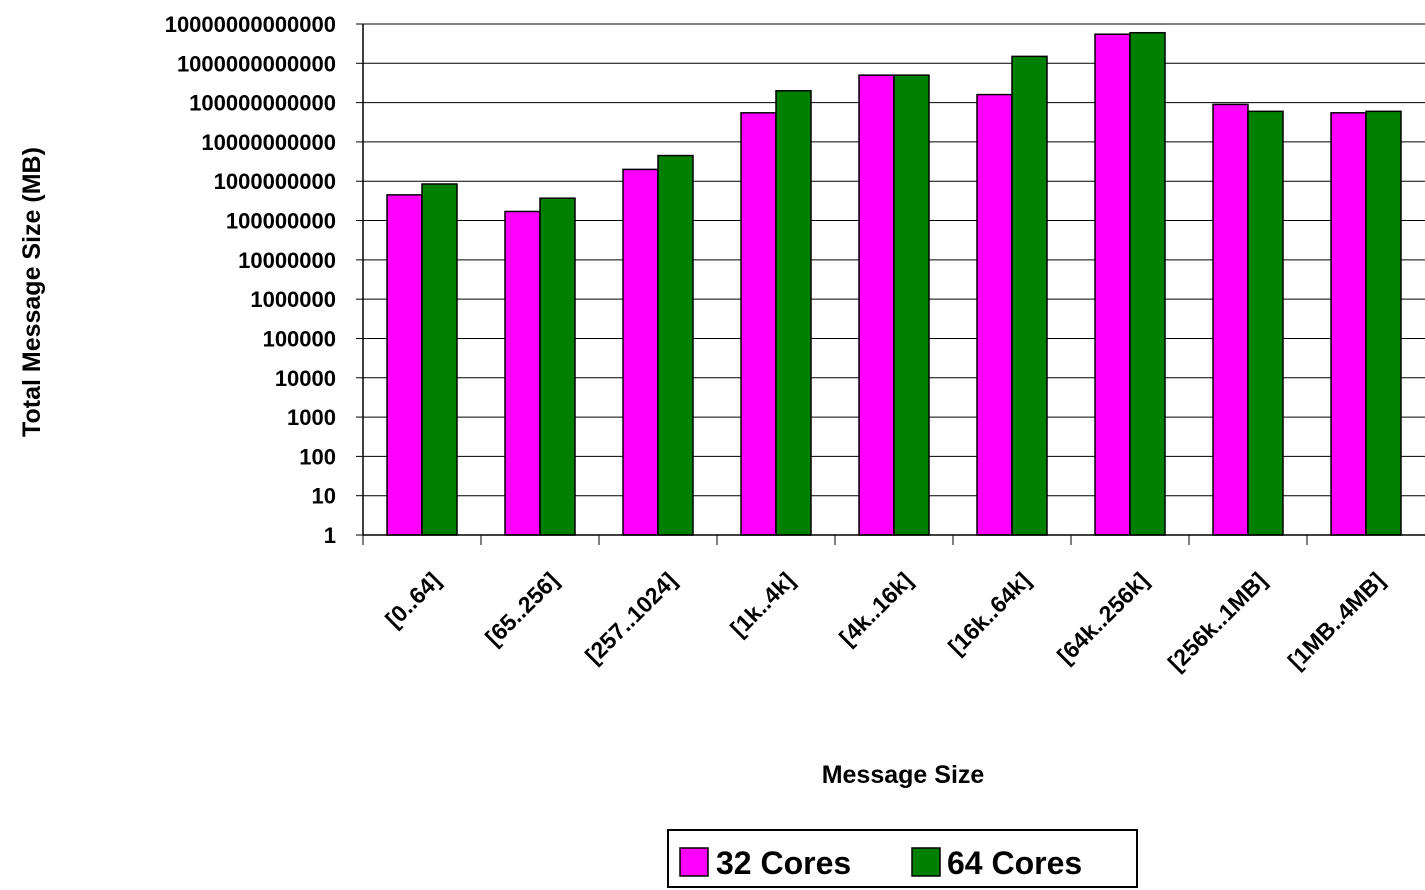 The width and height of the screenshot is (1425, 890). I want to click on x-tick-label: [65..256], so click(521, 608).